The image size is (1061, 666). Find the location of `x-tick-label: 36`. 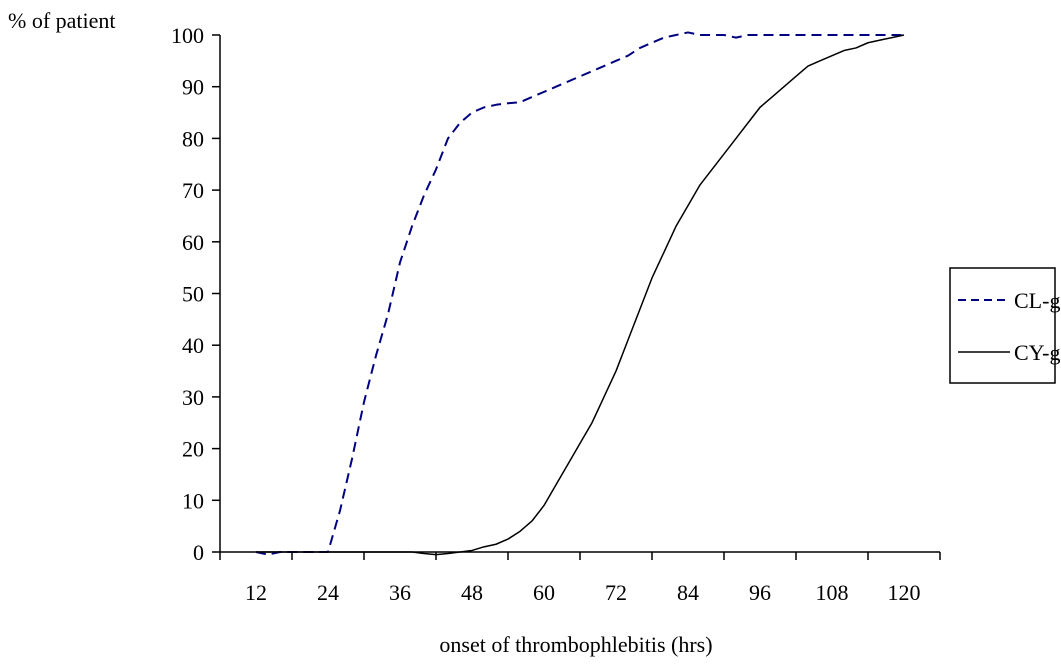

x-tick-label: 36 is located at coordinates (400, 592).